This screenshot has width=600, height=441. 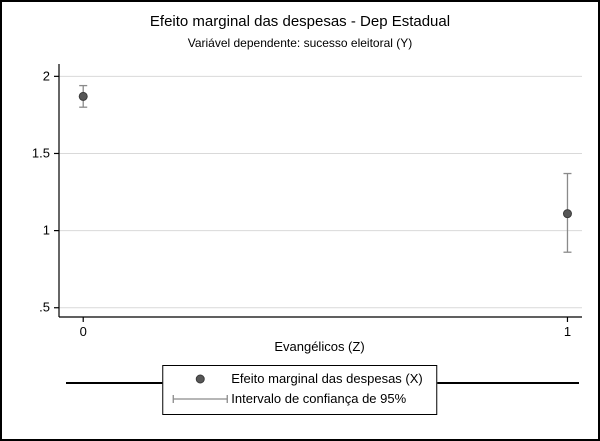 I want to click on x-tick-label: 1, so click(x=567, y=331).